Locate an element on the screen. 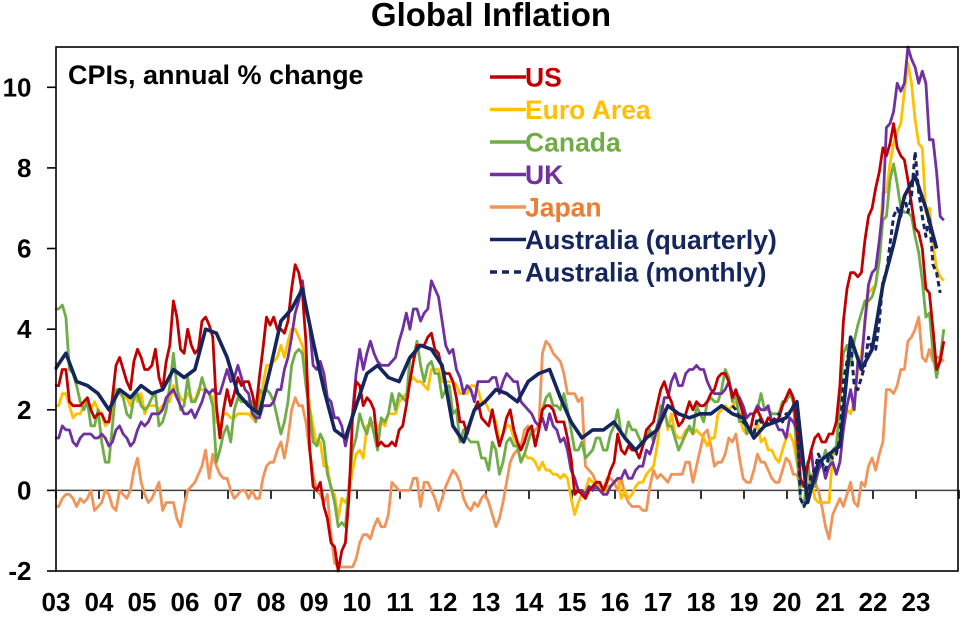 The image size is (968, 626). svg-text: 06 is located at coordinates (185, 602).